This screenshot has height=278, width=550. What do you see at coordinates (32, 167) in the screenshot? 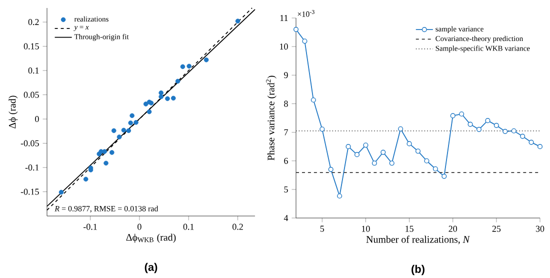
I see `y-tick-label: -0.1` at bounding box center [32, 167].